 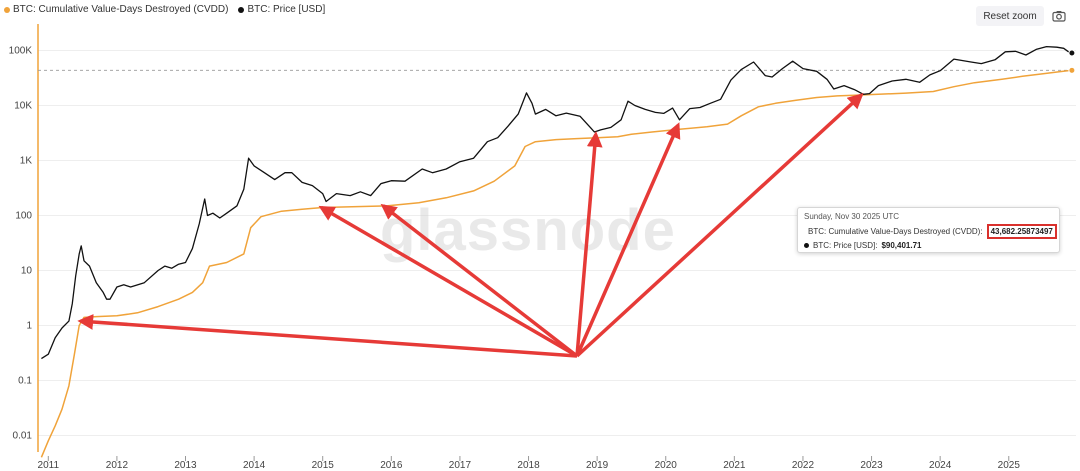 I want to click on y-tick-100K: 100K, so click(x=21, y=51).